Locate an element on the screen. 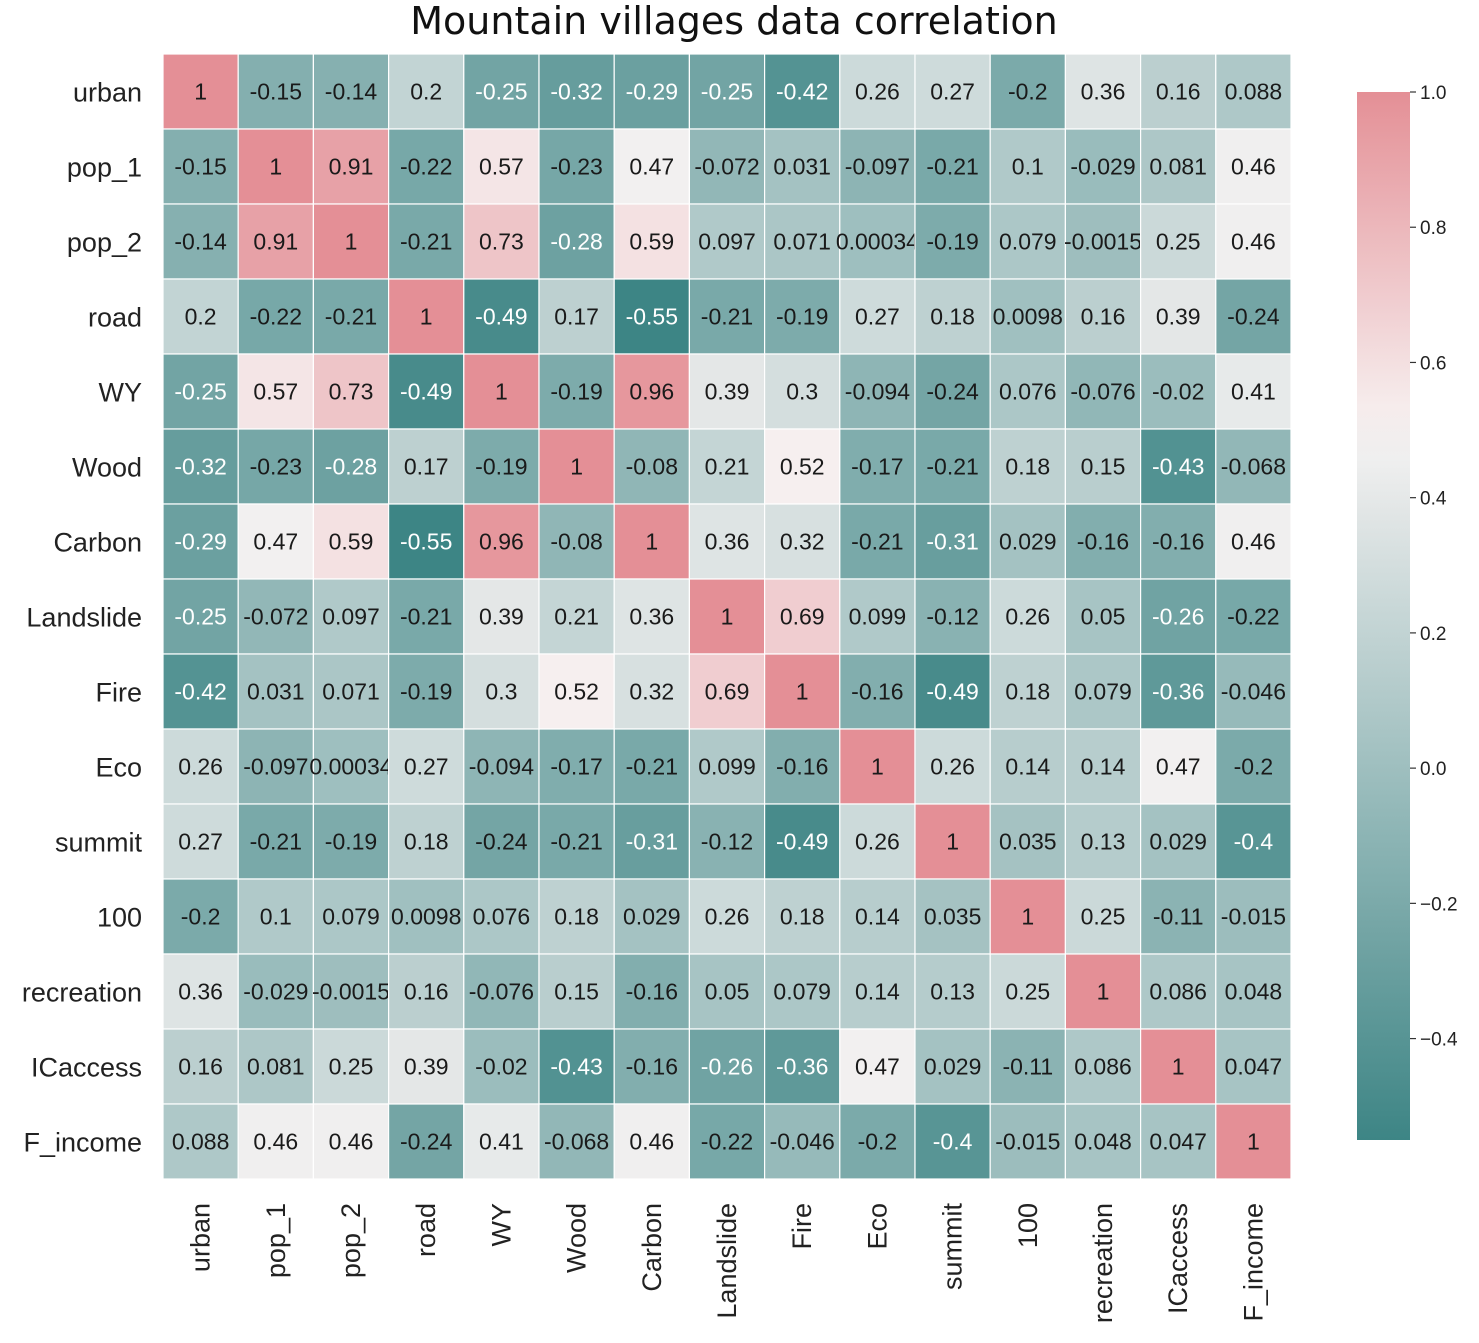  colorbar-tick-label: 0.6 is located at coordinates (1433, 363).